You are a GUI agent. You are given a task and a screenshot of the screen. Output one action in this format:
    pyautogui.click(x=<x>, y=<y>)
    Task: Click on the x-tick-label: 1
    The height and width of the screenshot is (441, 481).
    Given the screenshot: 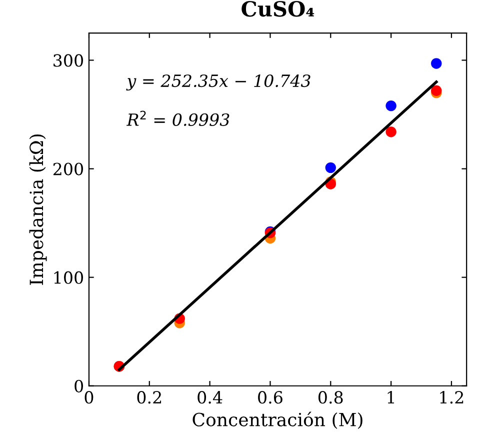 What is the action you would take?
    pyautogui.click(x=391, y=397)
    